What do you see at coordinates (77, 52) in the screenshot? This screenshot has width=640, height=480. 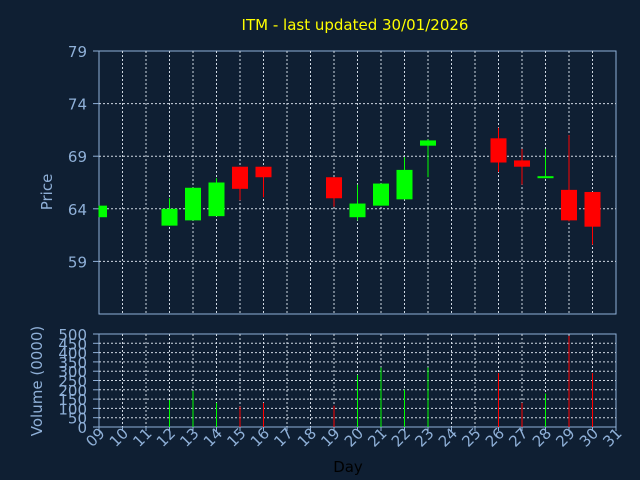 I see `price-tick-label: 79` at bounding box center [77, 52].